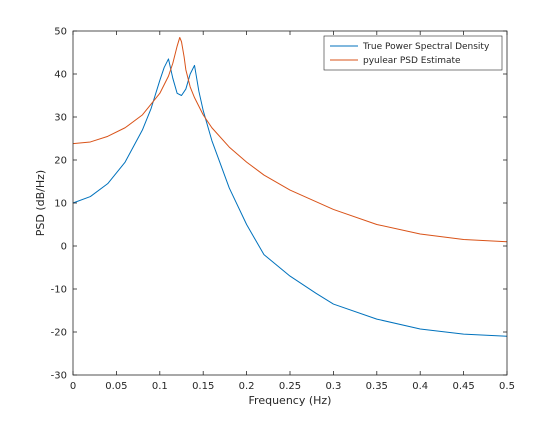 The height and width of the screenshot is (424, 560). I want to click on x-tick-label: 0.45, so click(463, 386).